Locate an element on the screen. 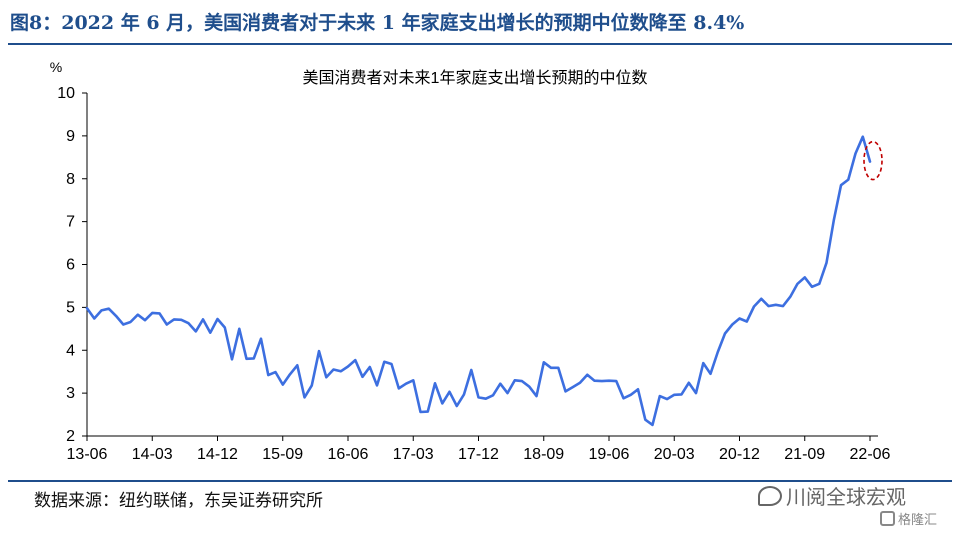 This screenshot has width=960, height=534. x-tick-label: 20-12 is located at coordinates (739, 454).